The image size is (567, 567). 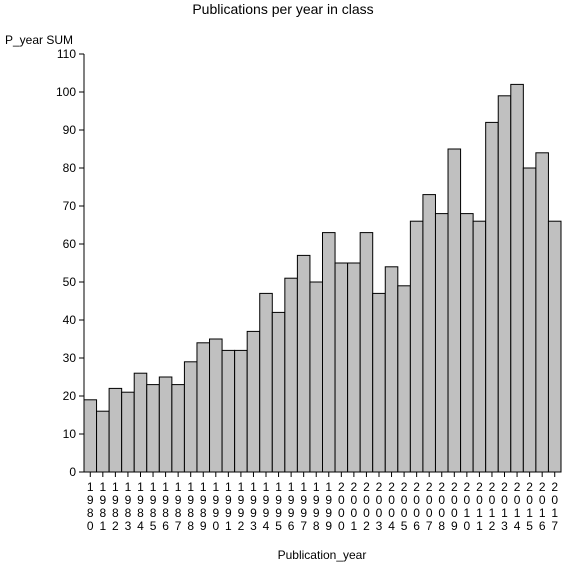 What do you see at coordinates (282, 9) in the screenshot?
I see `chart-title: Publications per year in class` at bounding box center [282, 9].